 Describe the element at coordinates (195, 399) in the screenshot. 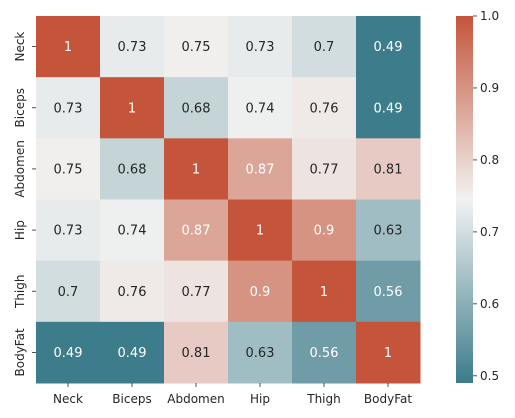

I see `x-tick-label: Abdomen` at that location.